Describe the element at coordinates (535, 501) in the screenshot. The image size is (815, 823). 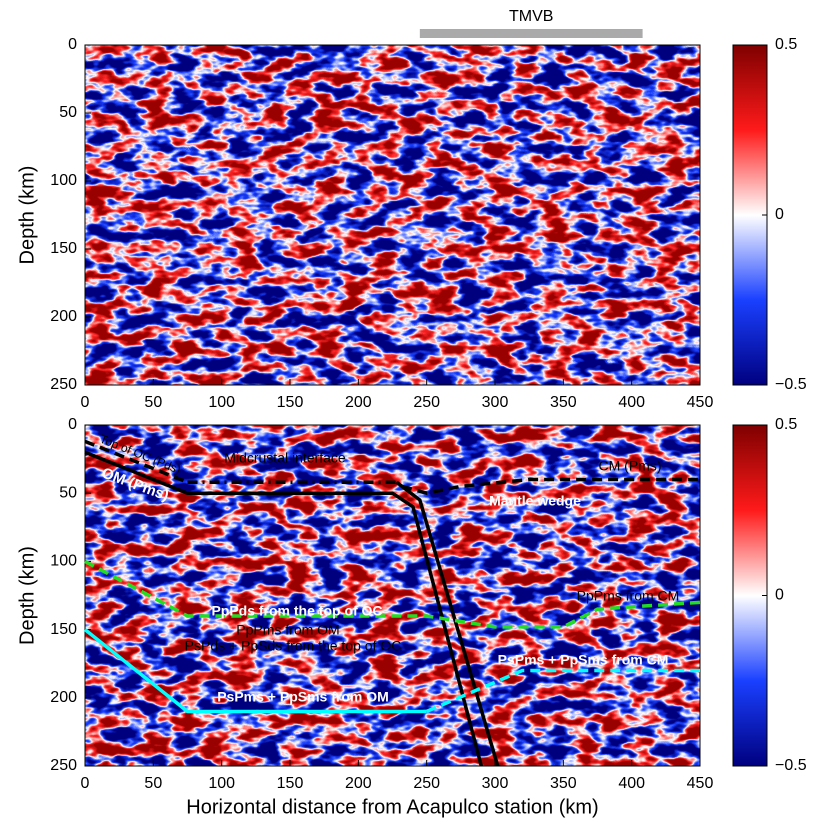
I see `annotation: Mantle wedge` at that location.